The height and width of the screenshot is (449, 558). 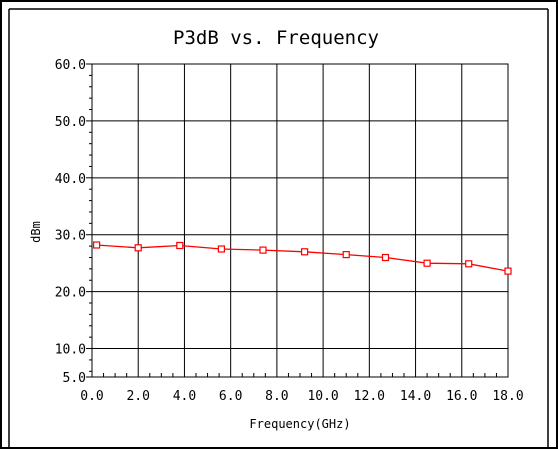 What do you see at coordinates (461, 396) in the screenshot?
I see `x-tick-label: 16.0` at bounding box center [461, 396].